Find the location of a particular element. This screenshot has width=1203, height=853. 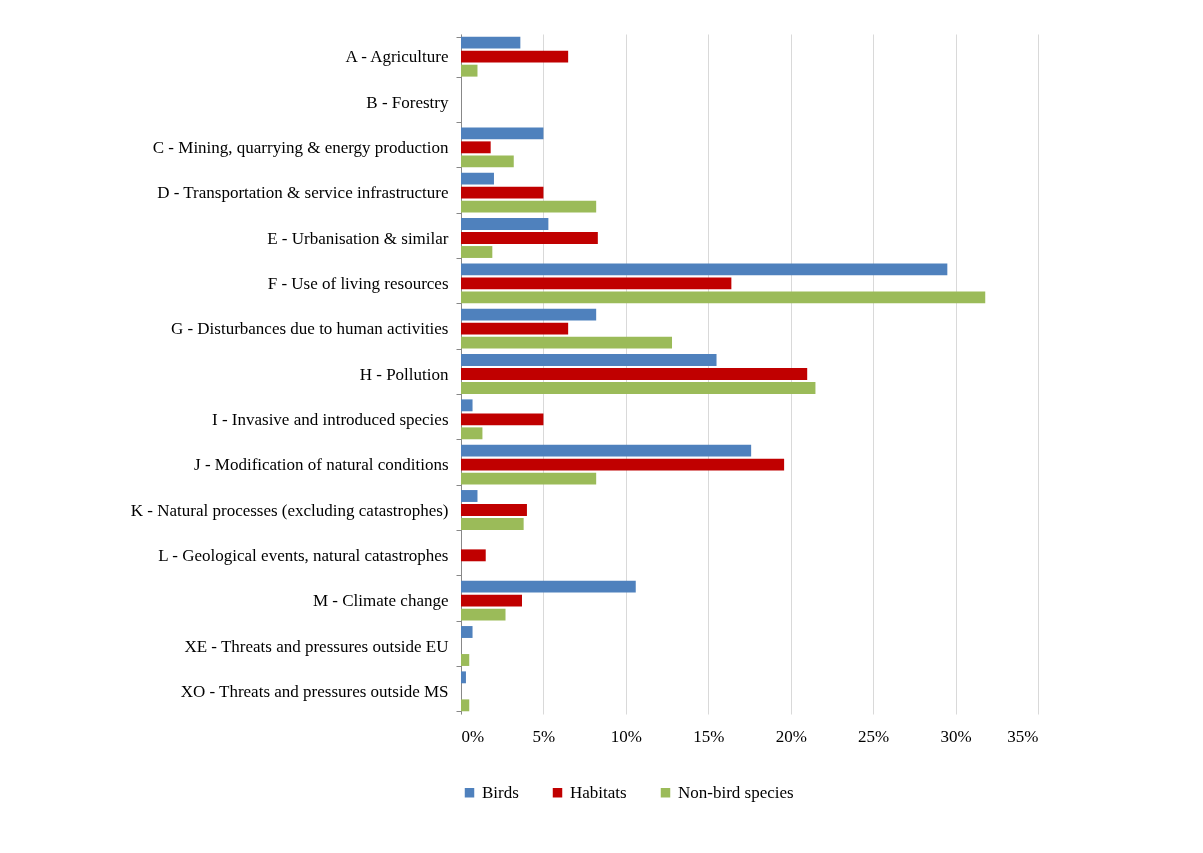

y-tick-label: XE - Threats and pressures outside EU is located at coordinates (316, 646).